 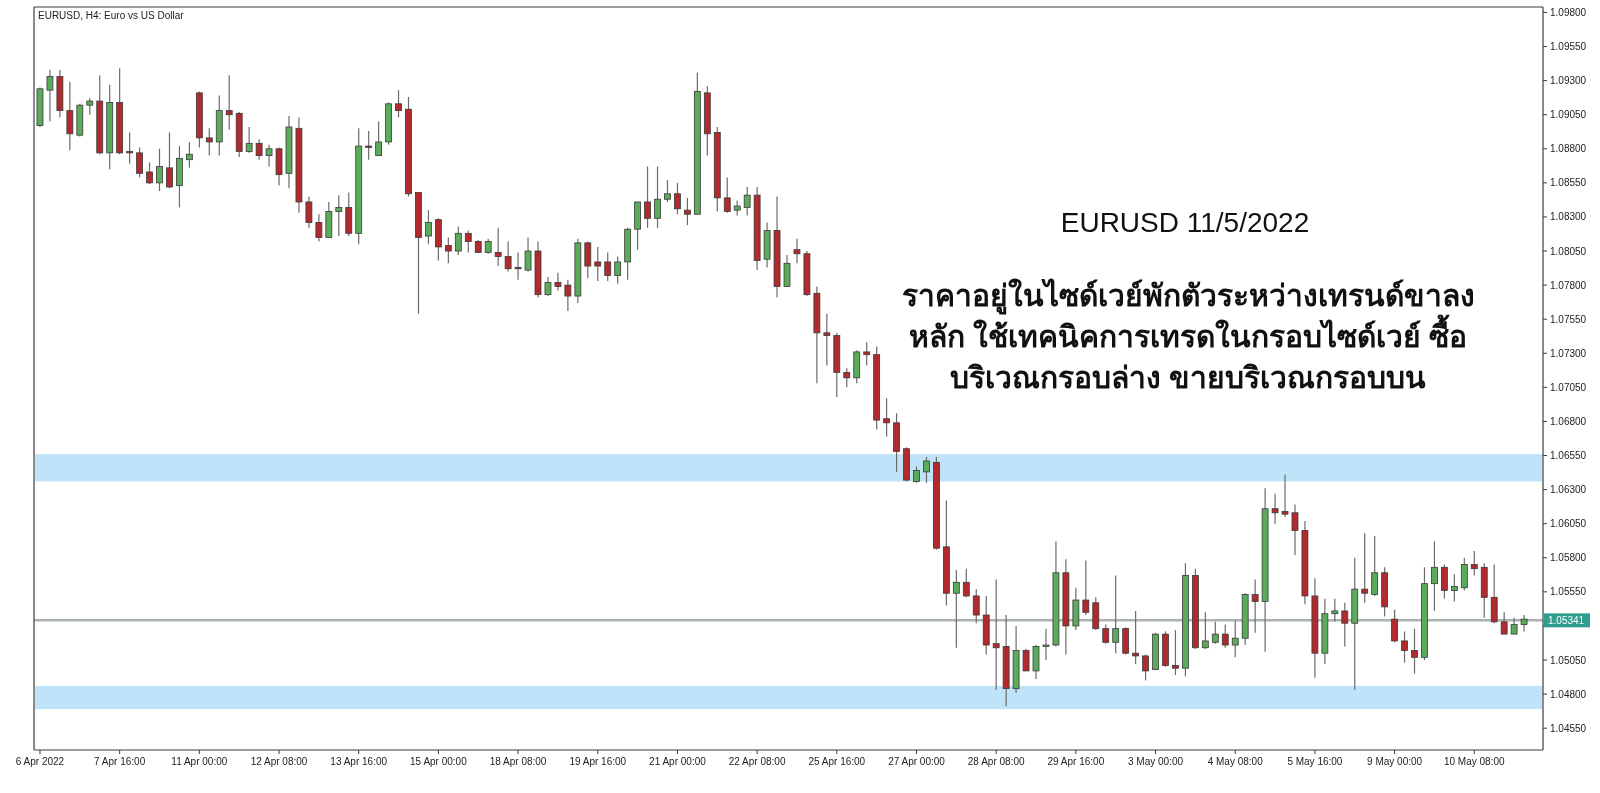 I want to click on x-tick-label: 18 Apr 08:00, so click(x=518, y=761).